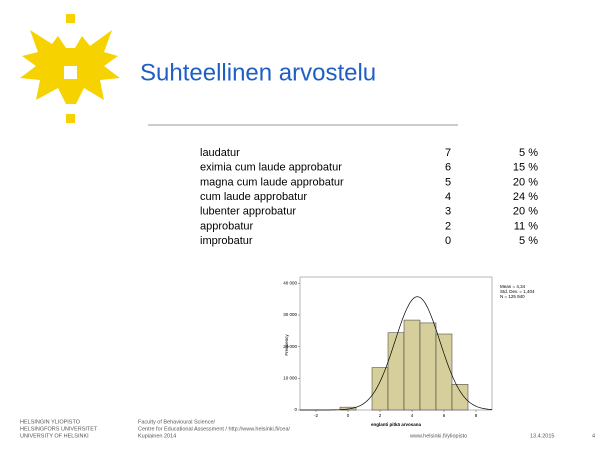 Image resolution: width=611 pixels, height=459 pixels. What do you see at coordinates (526, 226) in the screenshot?
I see `grade-percent: 11 %` at bounding box center [526, 226].